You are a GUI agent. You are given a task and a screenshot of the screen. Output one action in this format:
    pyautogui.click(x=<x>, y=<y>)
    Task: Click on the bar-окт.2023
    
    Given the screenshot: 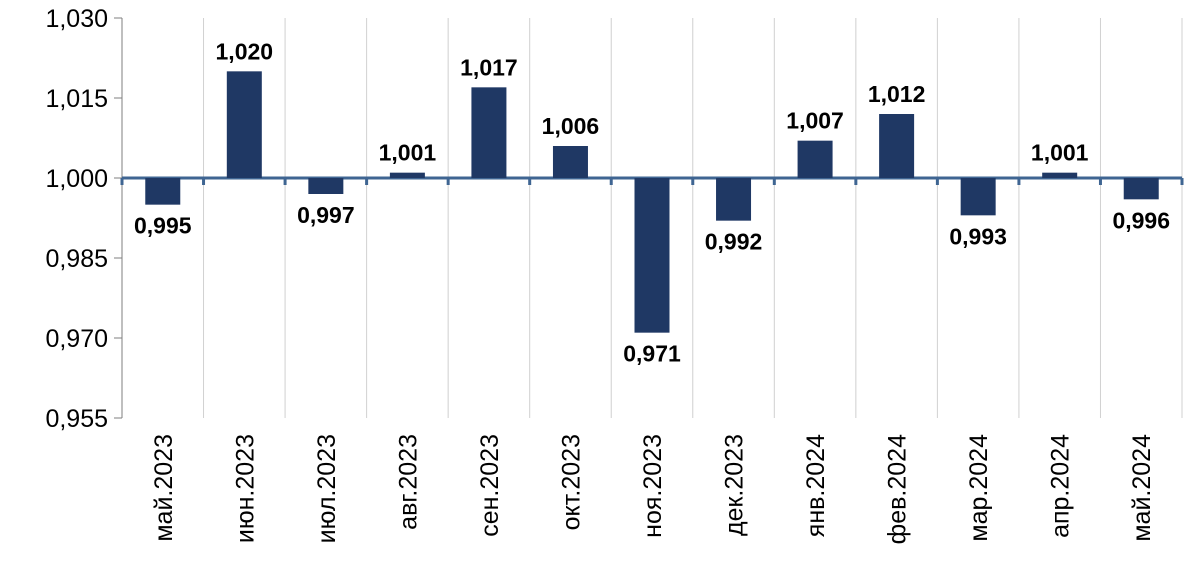 What is the action you would take?
    pyautogui.click(x=570, y=162)
    